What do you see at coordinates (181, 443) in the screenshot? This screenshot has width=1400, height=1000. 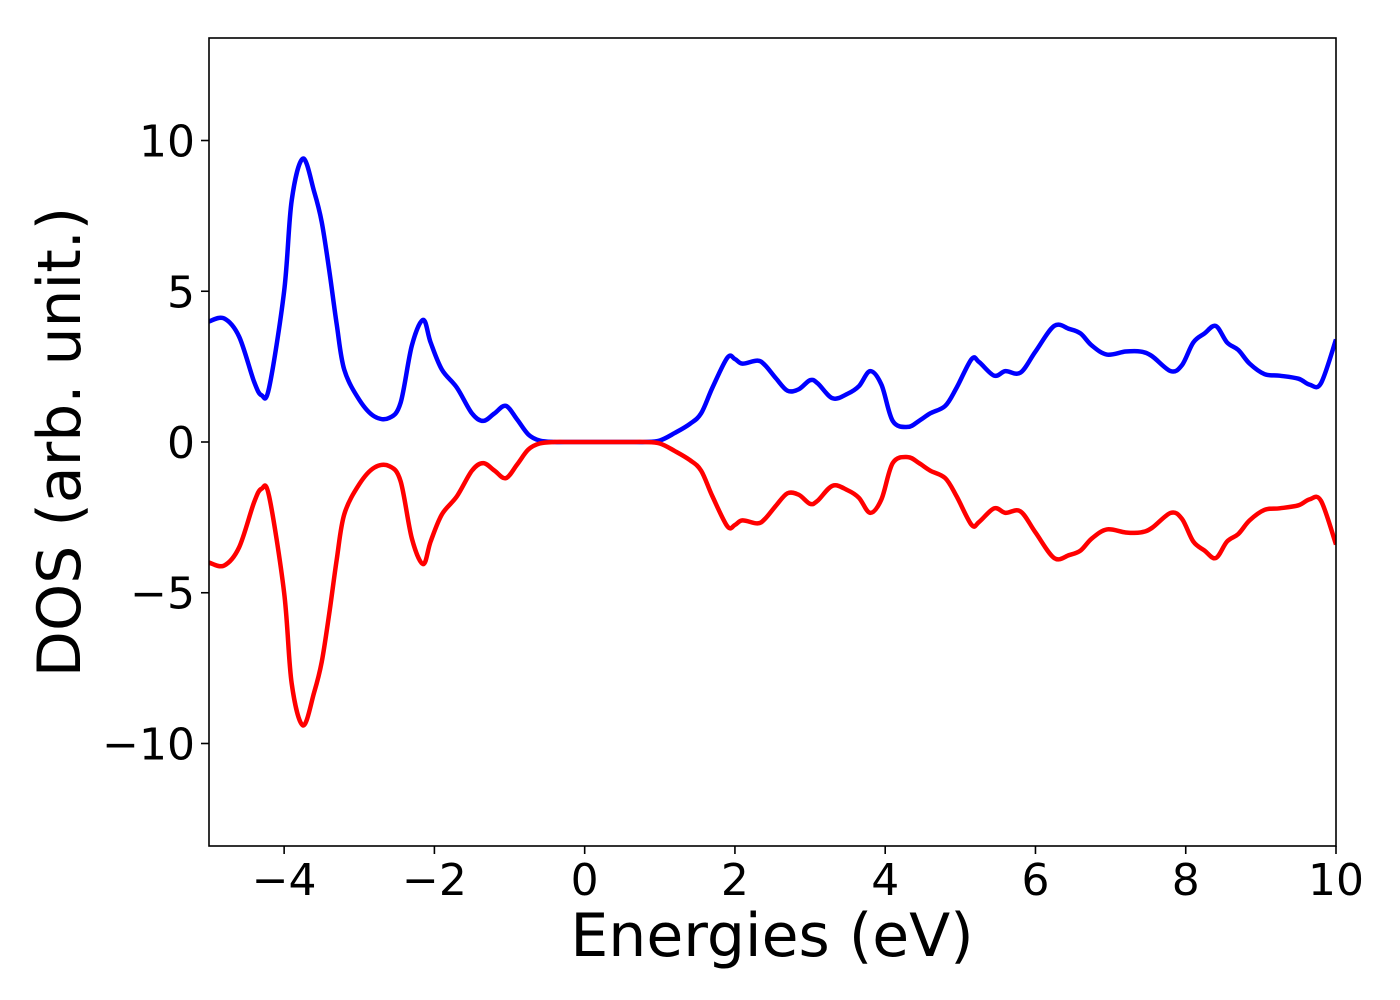 I see `y-tick-label: 0` at bounding box center [181, 443].